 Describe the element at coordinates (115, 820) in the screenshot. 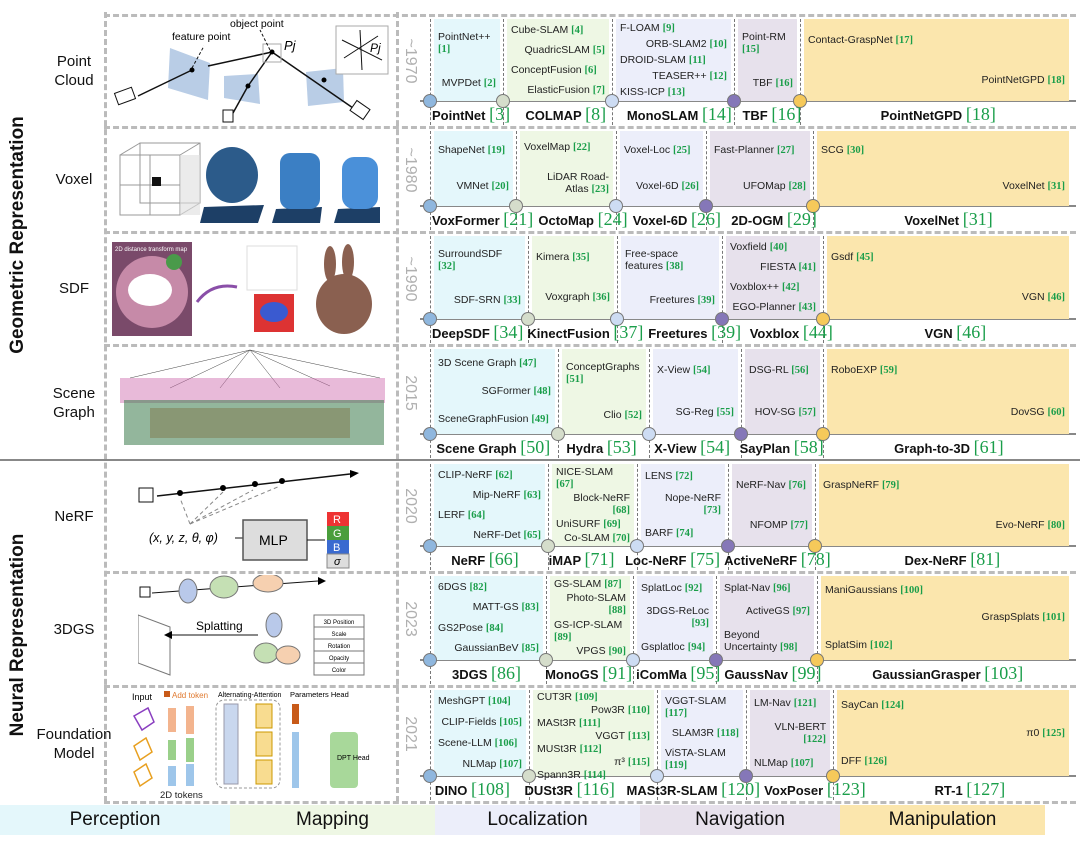

I see `legend-perception: Perception` at that location.